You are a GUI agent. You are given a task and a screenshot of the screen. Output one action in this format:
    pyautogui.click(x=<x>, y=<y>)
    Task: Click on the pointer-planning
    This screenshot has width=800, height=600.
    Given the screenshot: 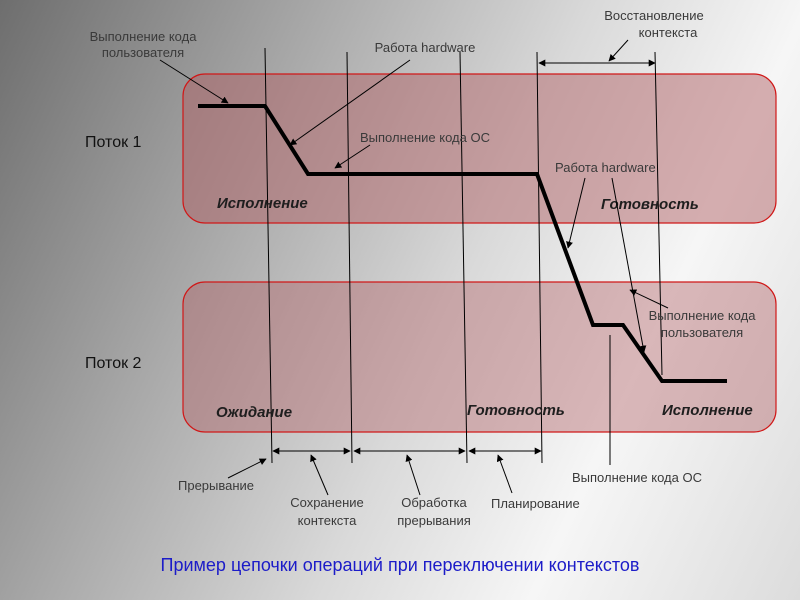 What is the action you would take?
    pyautogui.click(x=504, y=474)
    